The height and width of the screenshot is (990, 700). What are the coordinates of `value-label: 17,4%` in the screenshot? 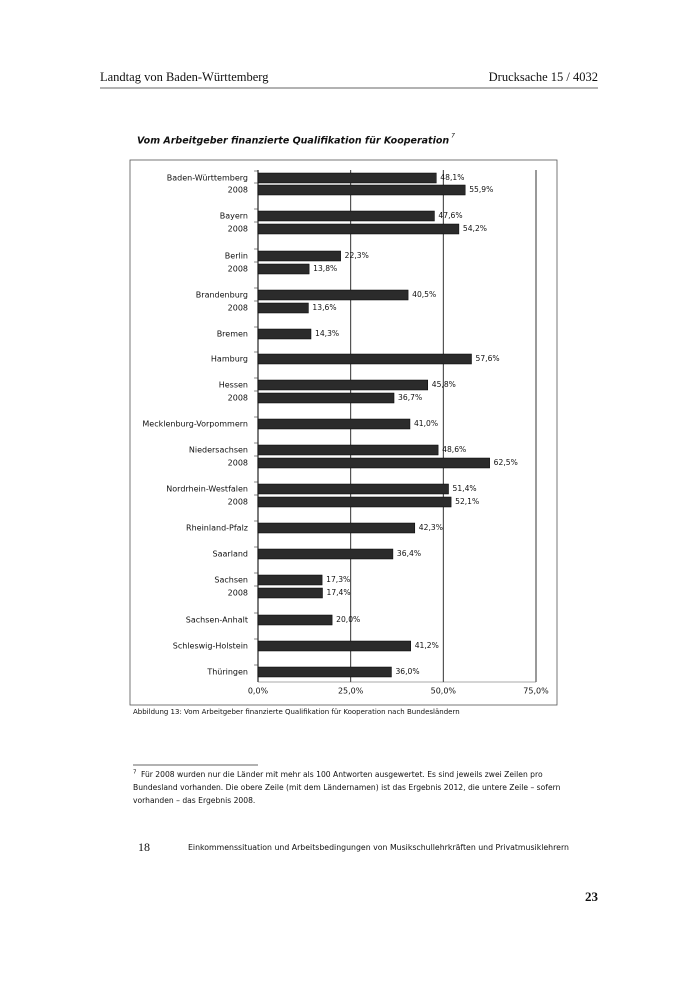 It's located at (338, 592).